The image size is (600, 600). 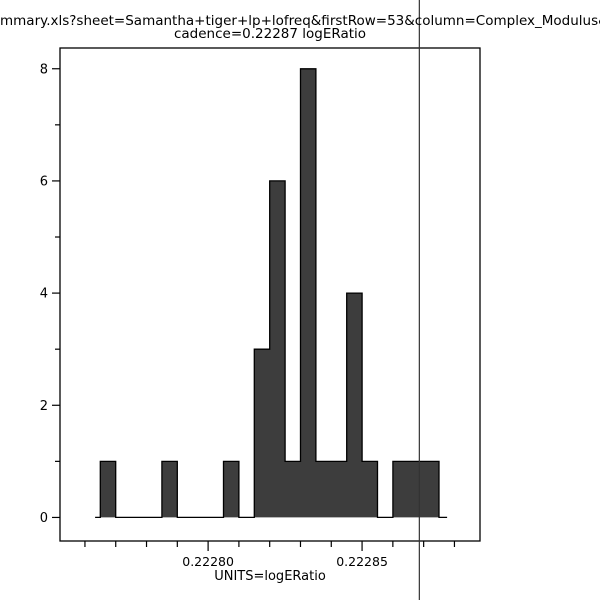 What do you see at coordinates (208, 561) in the screenshot?
I see `x-tick-label: 0.22280` at bounding box center [208, 561].